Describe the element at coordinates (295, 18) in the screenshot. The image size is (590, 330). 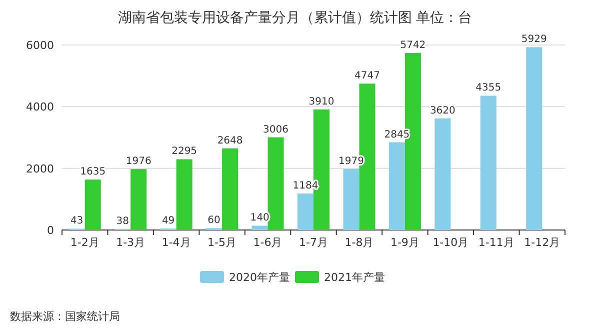
I see `chart-title: 湖南省包装专用设备产量分月（累计值）统计图 单位：台` at that location.